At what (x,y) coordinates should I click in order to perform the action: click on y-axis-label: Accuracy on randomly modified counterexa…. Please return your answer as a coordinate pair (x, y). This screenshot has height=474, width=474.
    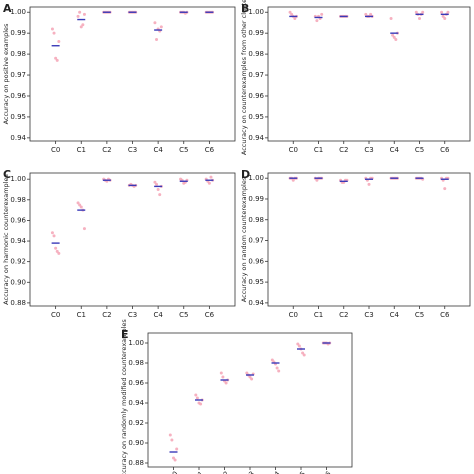
    Looking at the image, I should click on (124, 396).